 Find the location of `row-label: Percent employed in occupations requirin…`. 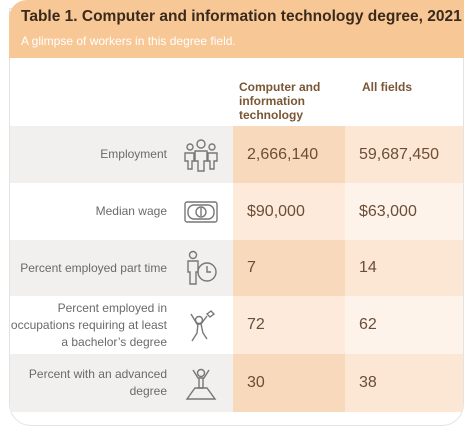

row-label: Percent employed in occupations requirin… is located at coordinates (88, 324).